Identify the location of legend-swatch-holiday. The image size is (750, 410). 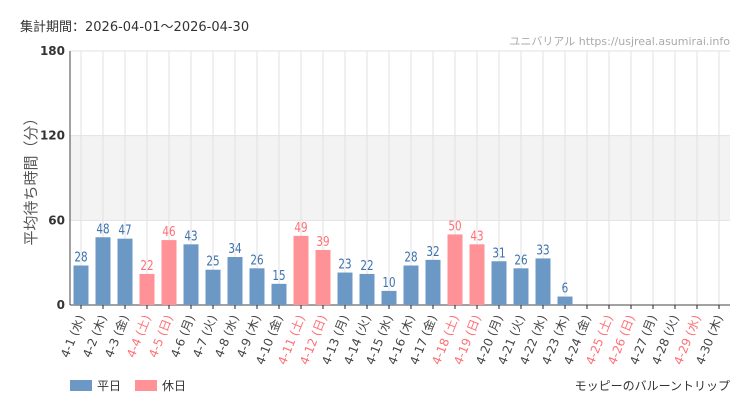
(146, 385).